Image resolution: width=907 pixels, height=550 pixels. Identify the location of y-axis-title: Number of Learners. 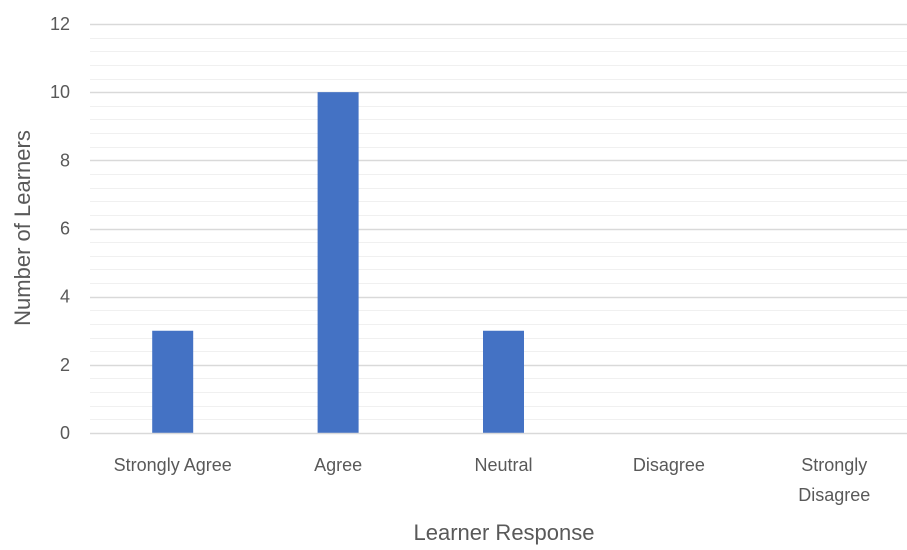
(22, 228).